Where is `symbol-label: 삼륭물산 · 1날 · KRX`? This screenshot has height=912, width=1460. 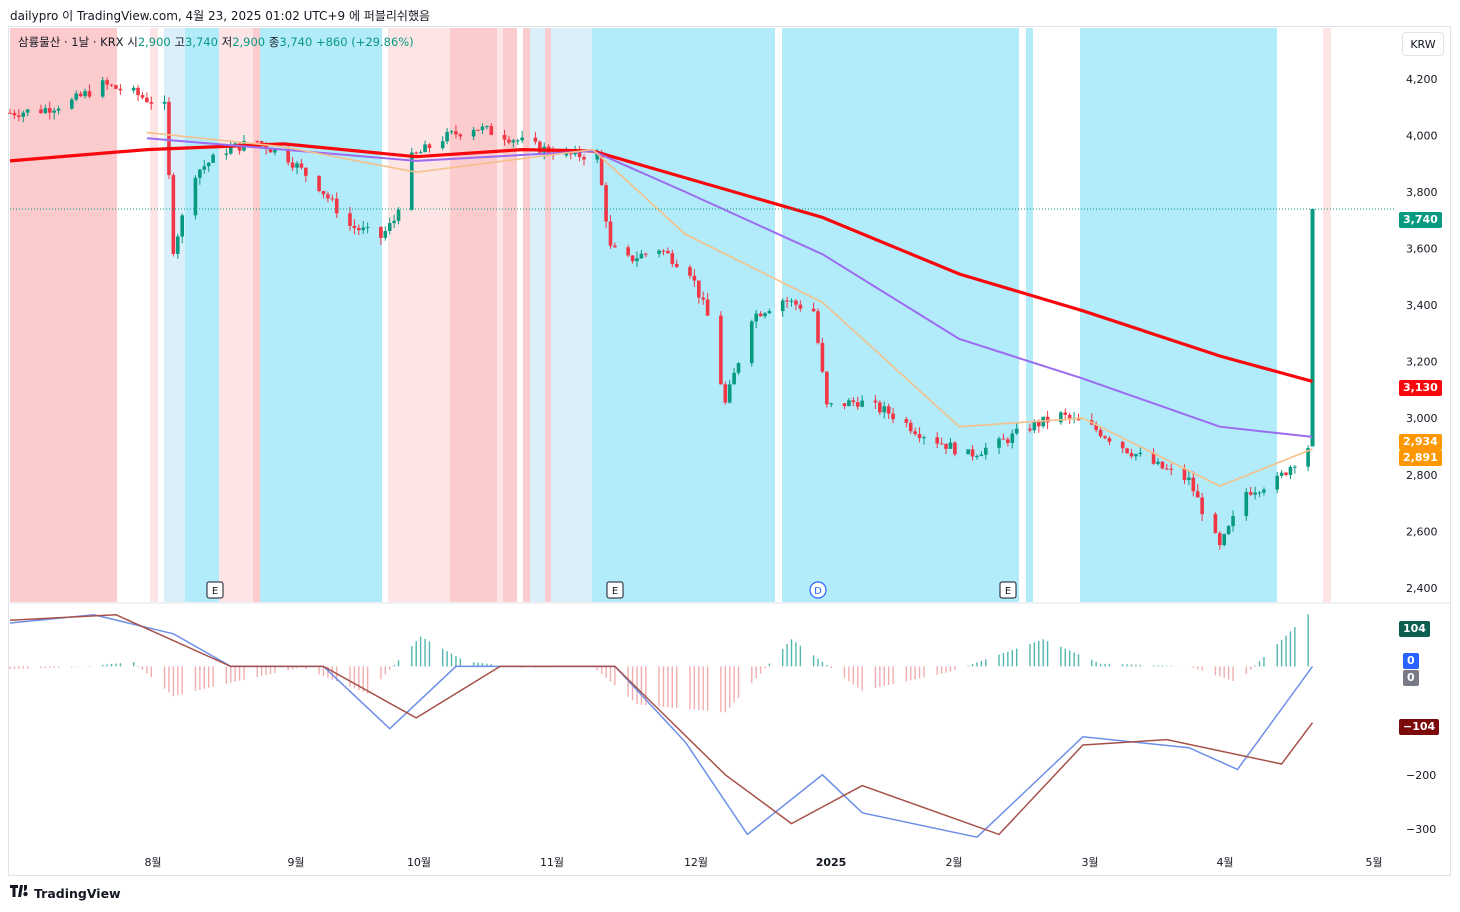
symbol-label: 삼륭물산 · 1날 · KRX is located at coordinates (71, 42).